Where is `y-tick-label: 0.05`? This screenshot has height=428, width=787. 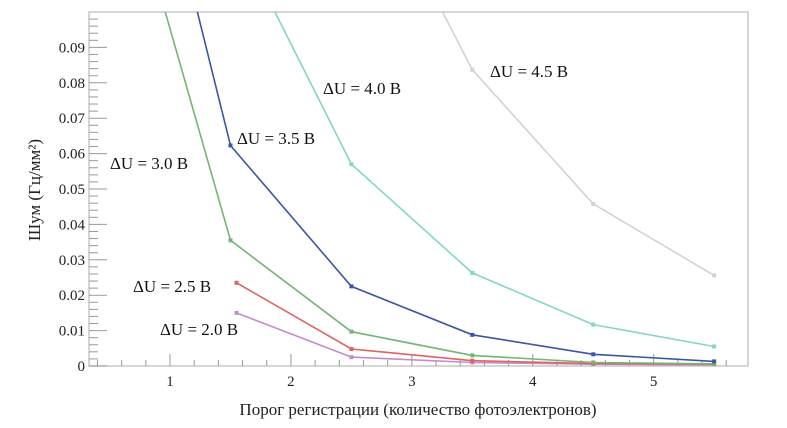 y-tick-label: 0.05 is located at coordinates (72, 190).